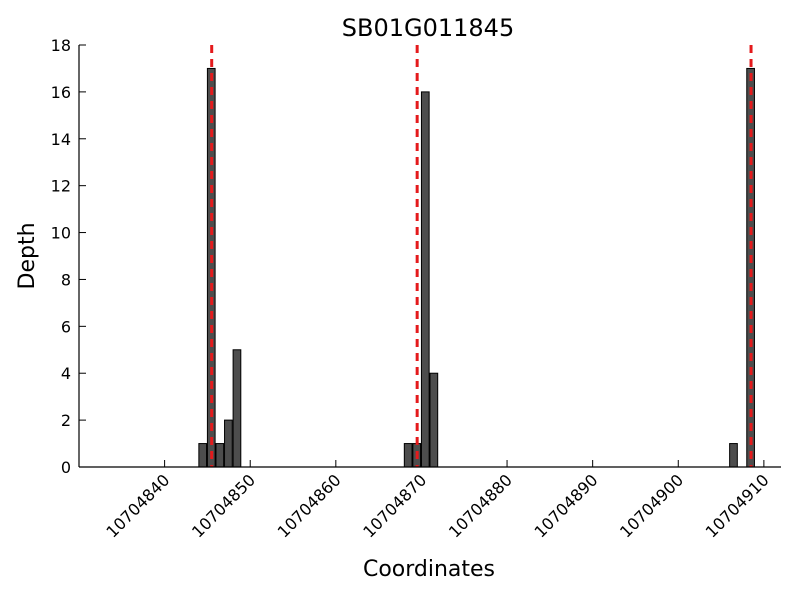 Image resolution: width=800 pixels, height=600 pixels. I want to click on y-axis-label: Depth, so click(27, 255).